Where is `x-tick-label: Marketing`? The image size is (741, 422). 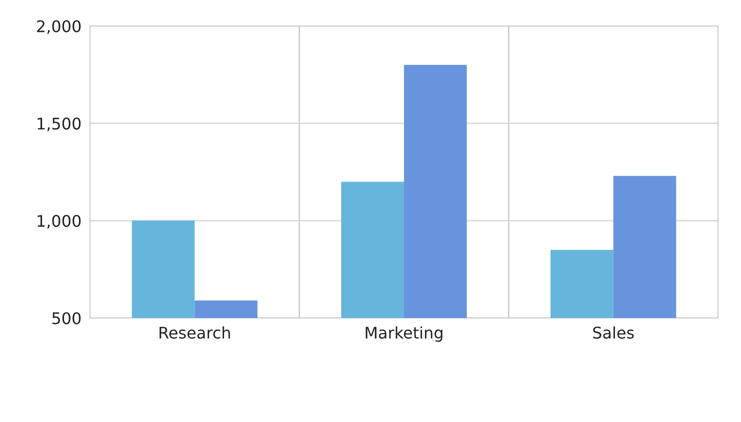 x-tick-label: Marketing is located at coordinates (404, 334).